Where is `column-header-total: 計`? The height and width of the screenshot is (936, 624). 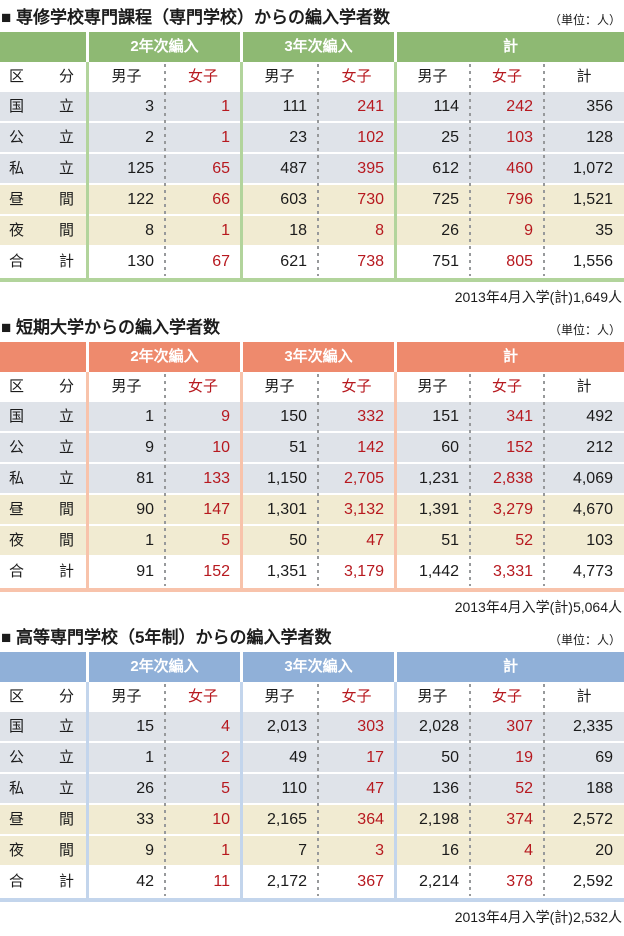 column-header-total: 計 is located at coordinates (584, 386).